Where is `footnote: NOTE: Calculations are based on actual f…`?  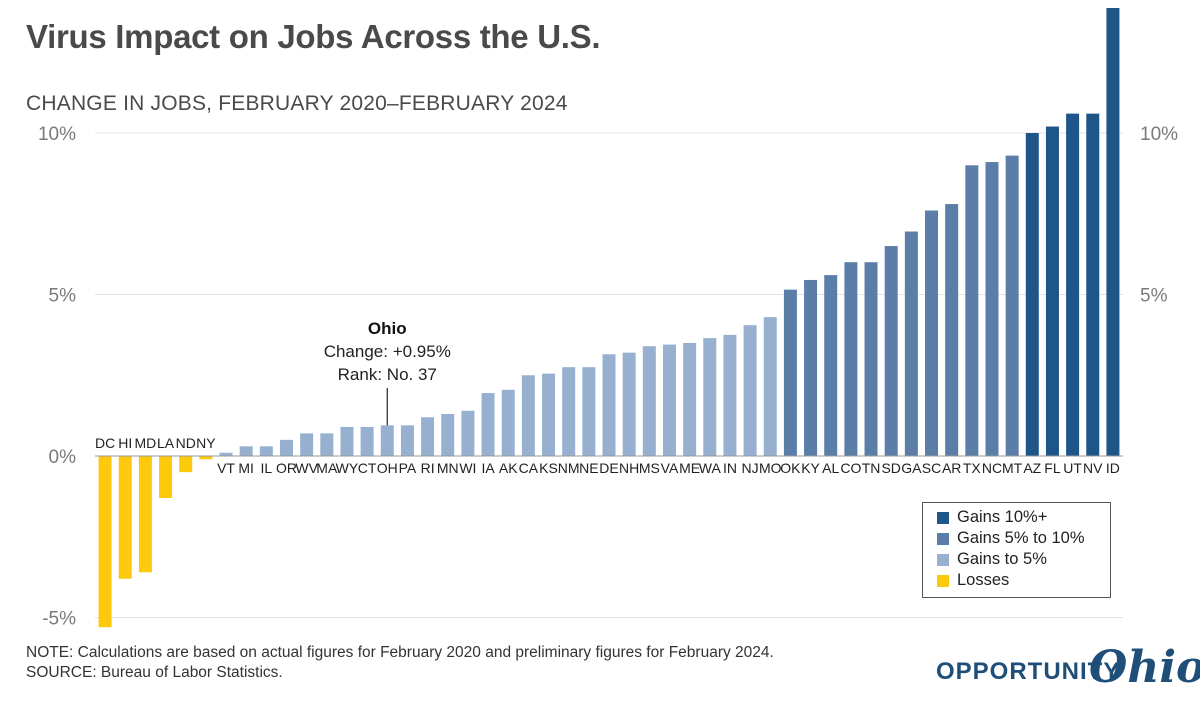
footnote: NOTE: Calculations are based on actual f… is located at coordinates (400, 663).